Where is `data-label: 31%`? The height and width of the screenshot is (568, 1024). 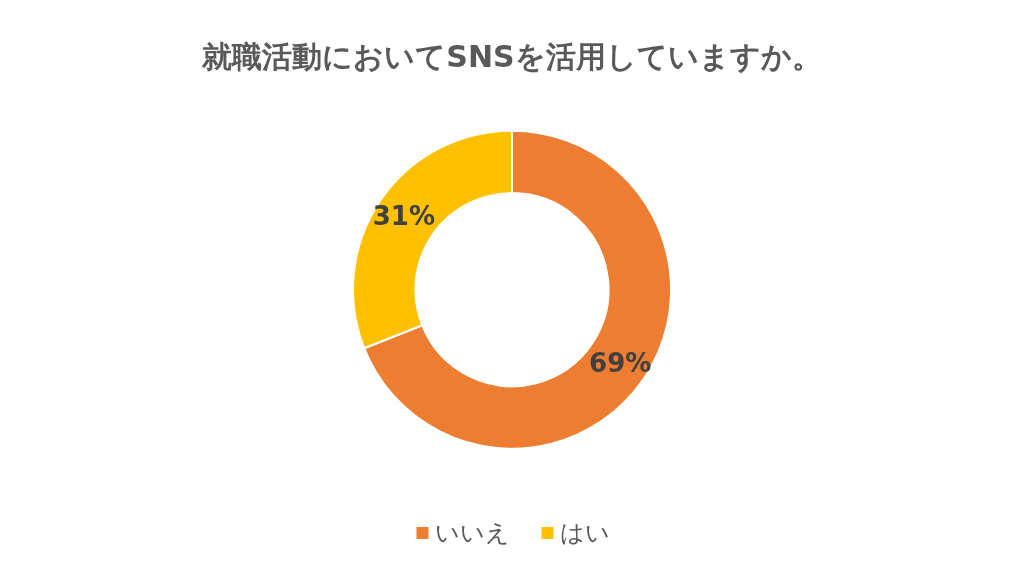
data-label: 31% is located at coordinates (403, 216).